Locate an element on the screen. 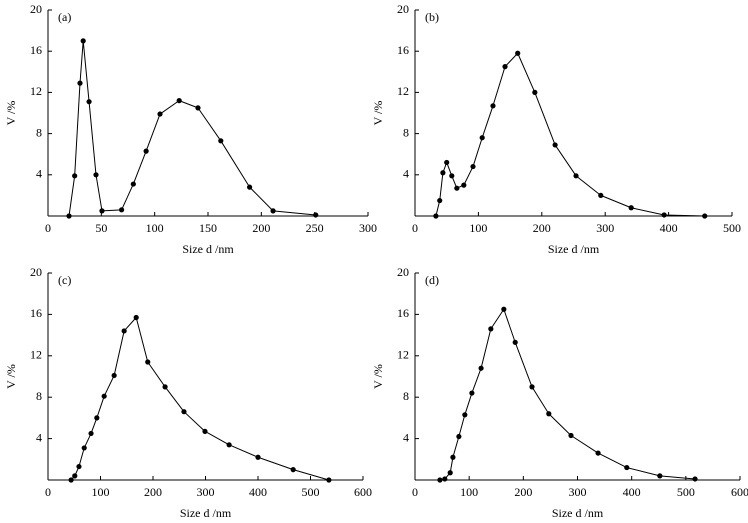 Image resolution: width=748 pixels, height=523 pixels. panel-label: (c) is located at coordinates (64, 280).